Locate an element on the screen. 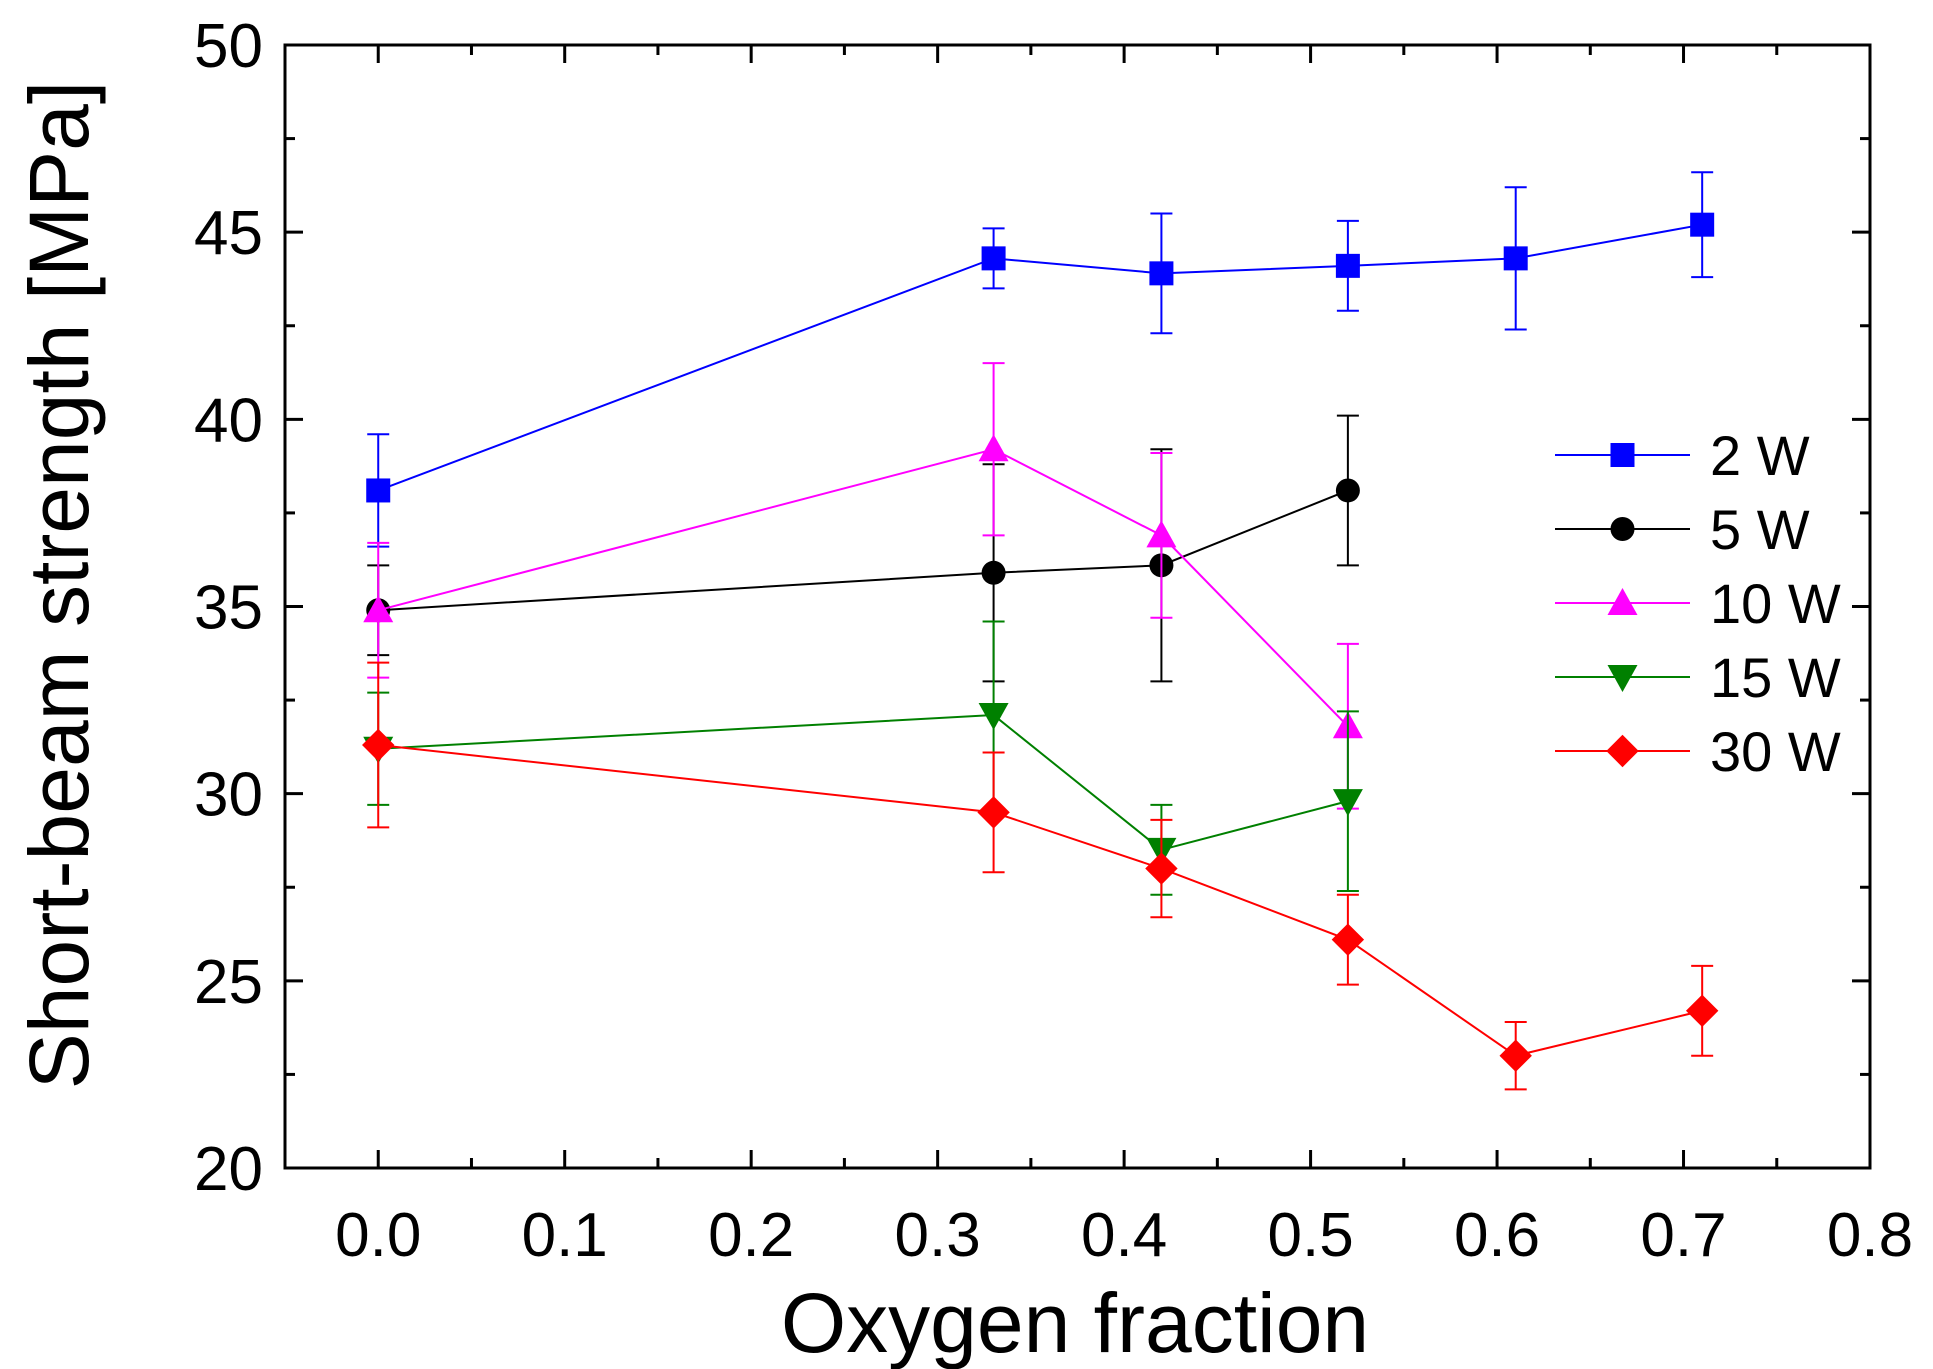 This screenshot has height=1369, width=1933. legend-item: 15 W is located at coordinates (1698, 677).